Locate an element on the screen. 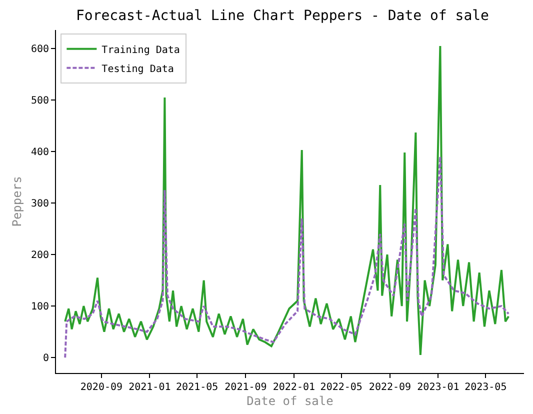  y-tick-label: 0 is located at coordinates (45, 358).